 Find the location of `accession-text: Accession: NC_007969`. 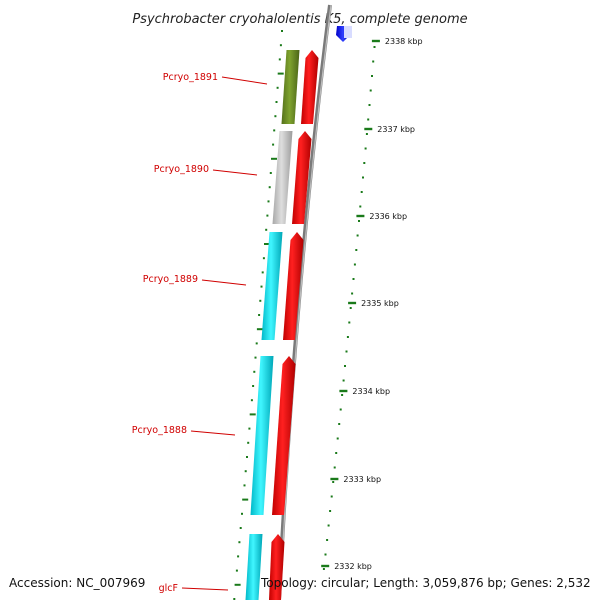

accession-text: Accession: NC_007969 is located at coordinates (77, 583).